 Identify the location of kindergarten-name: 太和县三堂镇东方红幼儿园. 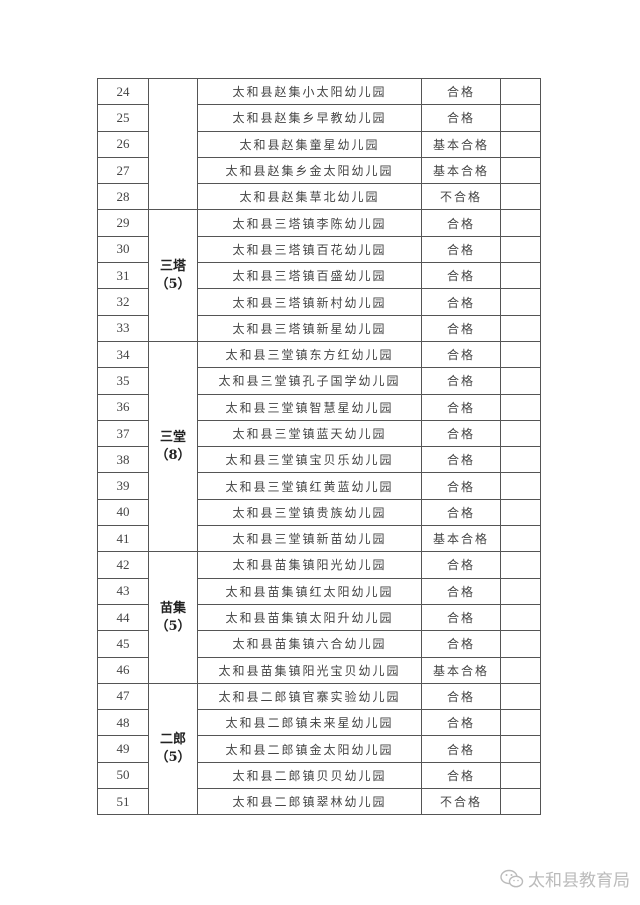
(309, 354).